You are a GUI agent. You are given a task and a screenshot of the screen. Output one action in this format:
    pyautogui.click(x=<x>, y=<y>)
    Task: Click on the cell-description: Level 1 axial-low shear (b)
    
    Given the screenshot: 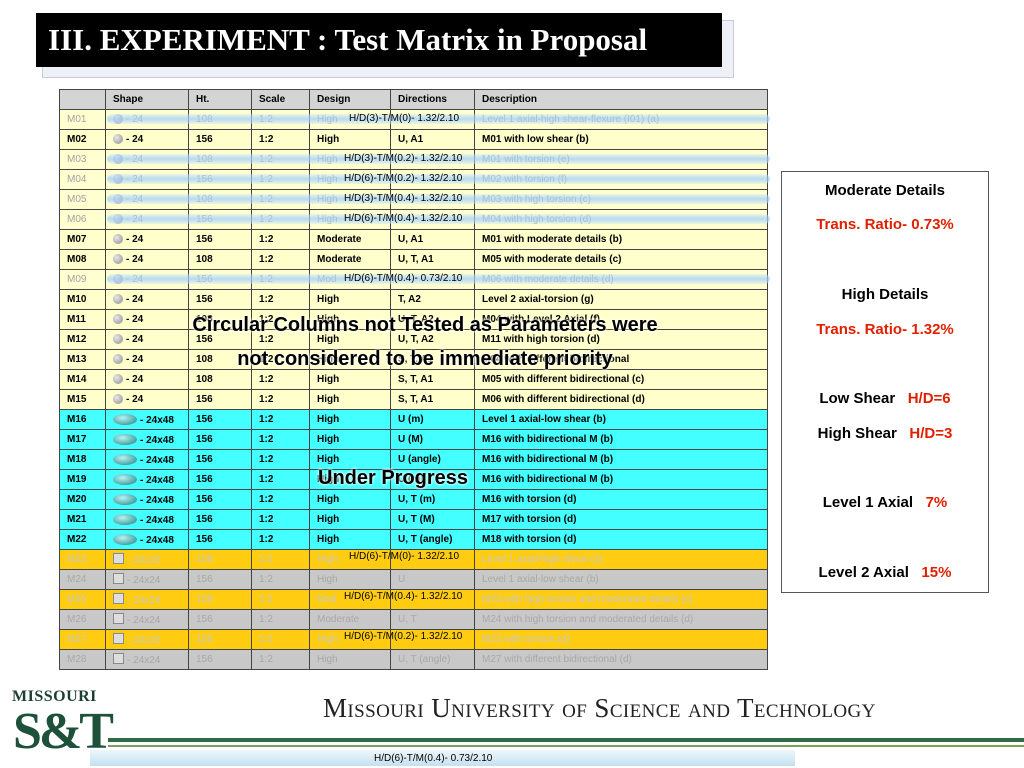 What is the action you would take?
    pyautogui.click(x=621, y=579)
    